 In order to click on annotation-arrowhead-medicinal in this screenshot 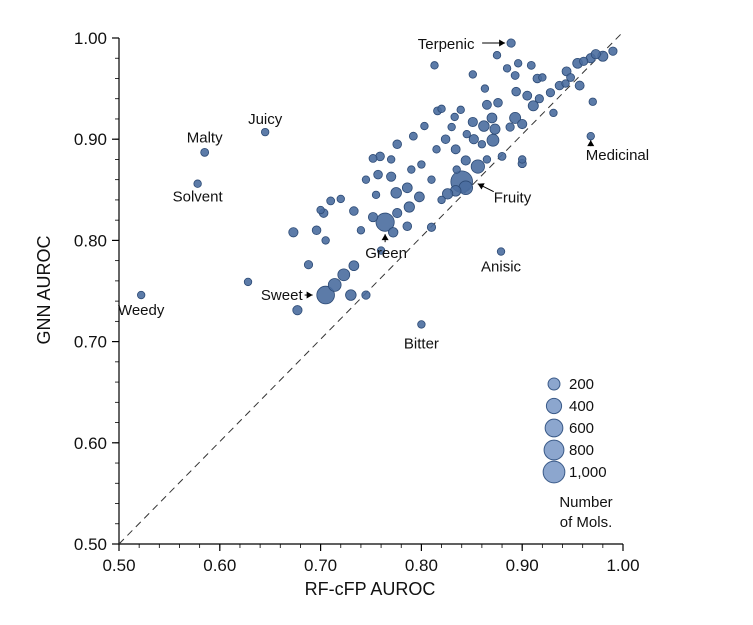, I will do `click(591, 143)`.